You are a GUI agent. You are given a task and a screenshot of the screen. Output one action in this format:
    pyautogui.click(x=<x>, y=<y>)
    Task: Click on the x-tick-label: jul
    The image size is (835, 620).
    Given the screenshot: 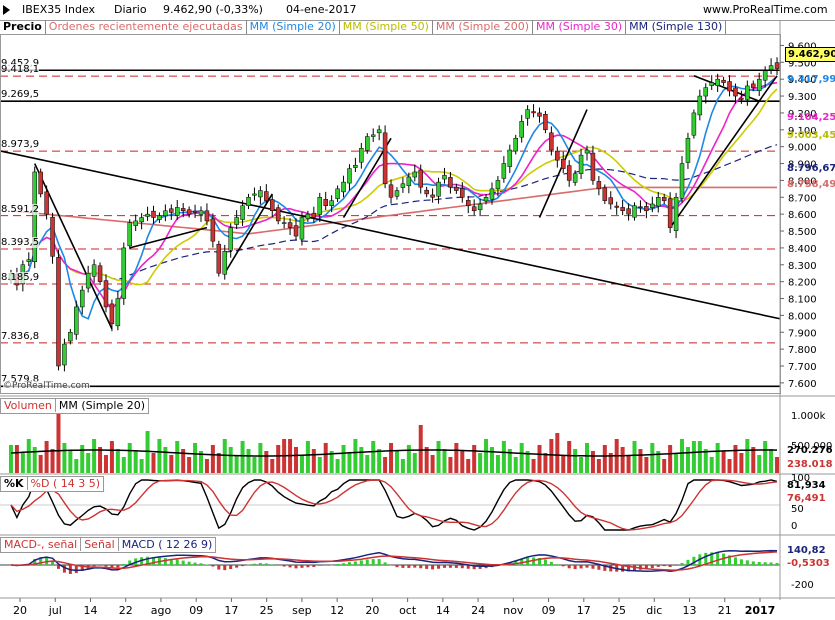 What is the action you would take?
    pyautogui.click(x=55, y=610)
    